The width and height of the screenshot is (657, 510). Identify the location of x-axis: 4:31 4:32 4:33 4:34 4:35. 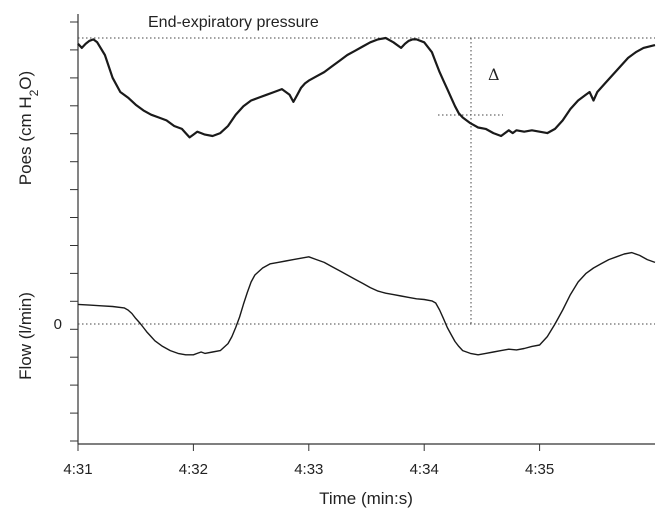
(359, 460).